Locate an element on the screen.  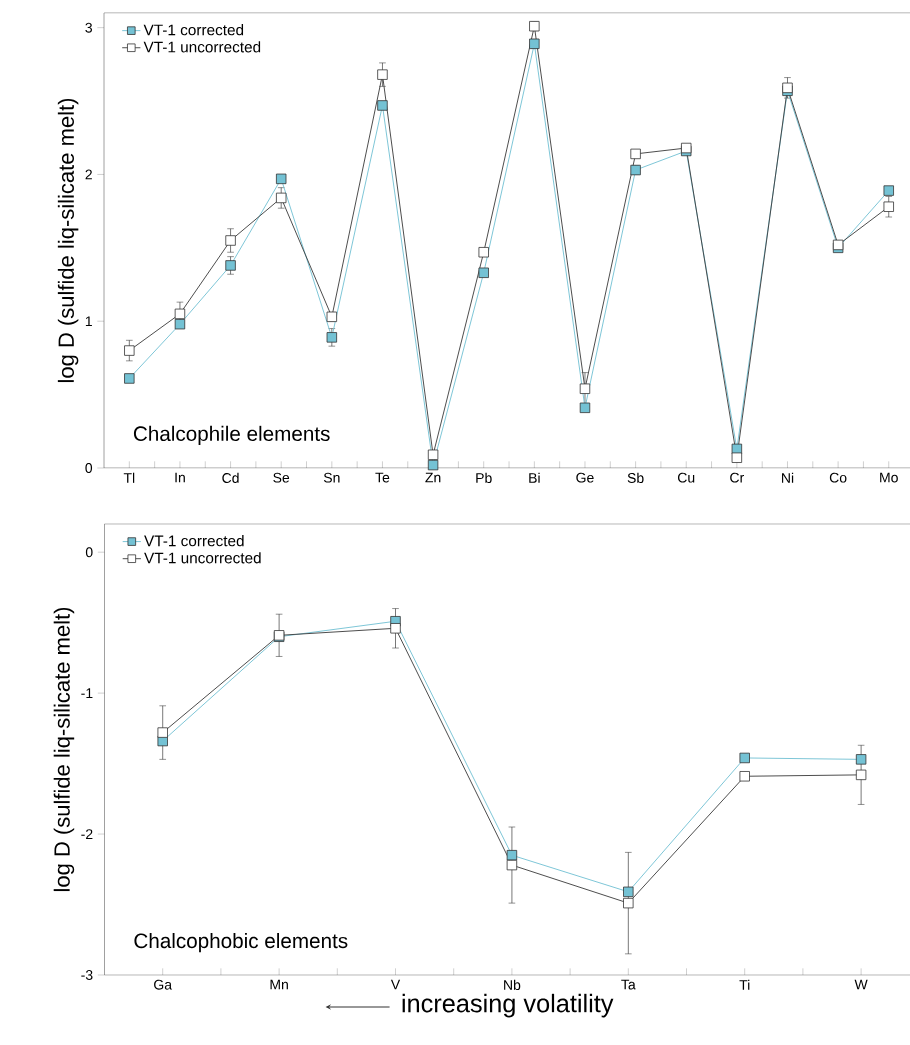
x-tick-label: Ga is located at coordinates (163, 984).